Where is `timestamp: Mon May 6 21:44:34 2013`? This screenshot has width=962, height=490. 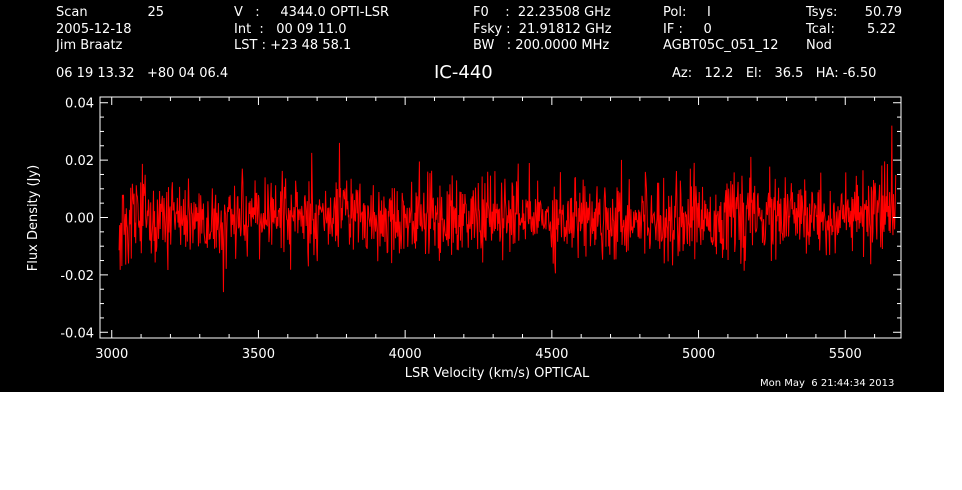
timestamp: Mon May 6 21:44:34 2013 is located at coordinates (827, 383).